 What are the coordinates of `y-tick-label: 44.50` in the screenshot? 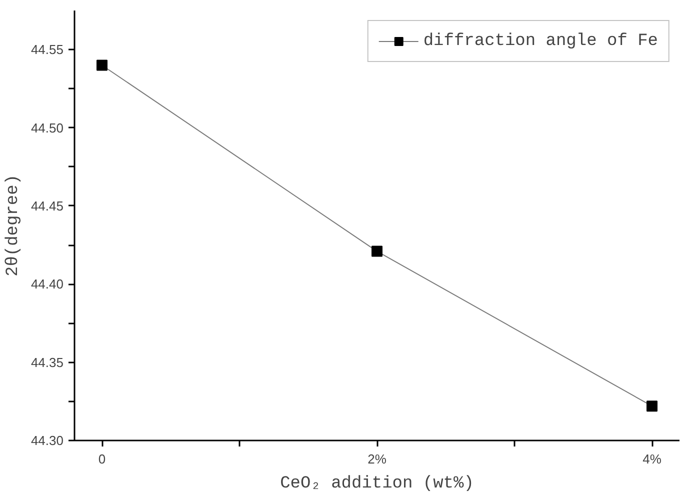 It's located at (47, 128).